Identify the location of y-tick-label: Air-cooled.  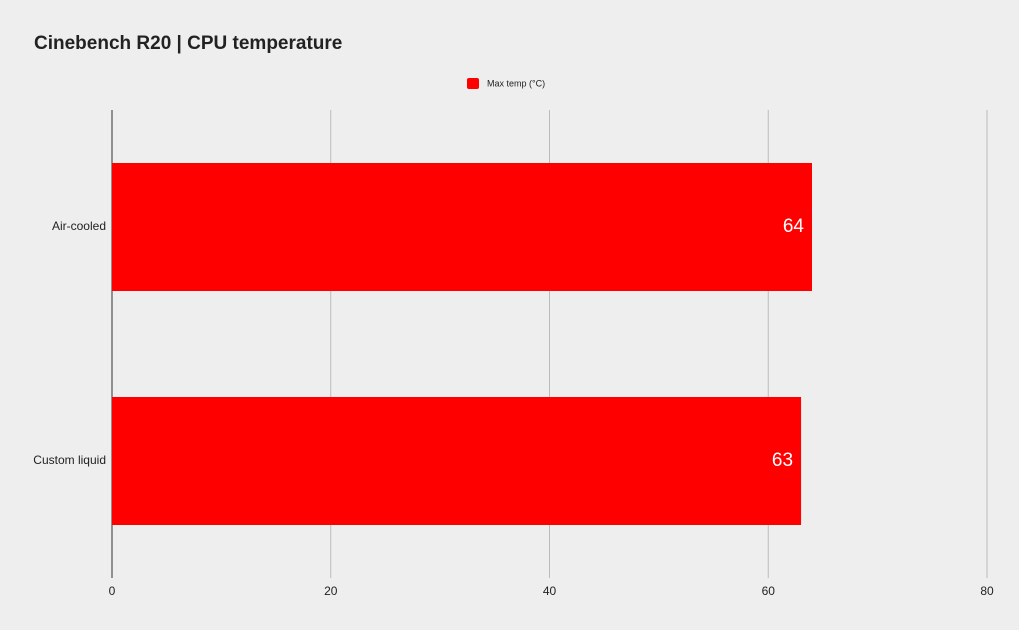
(79, 226).